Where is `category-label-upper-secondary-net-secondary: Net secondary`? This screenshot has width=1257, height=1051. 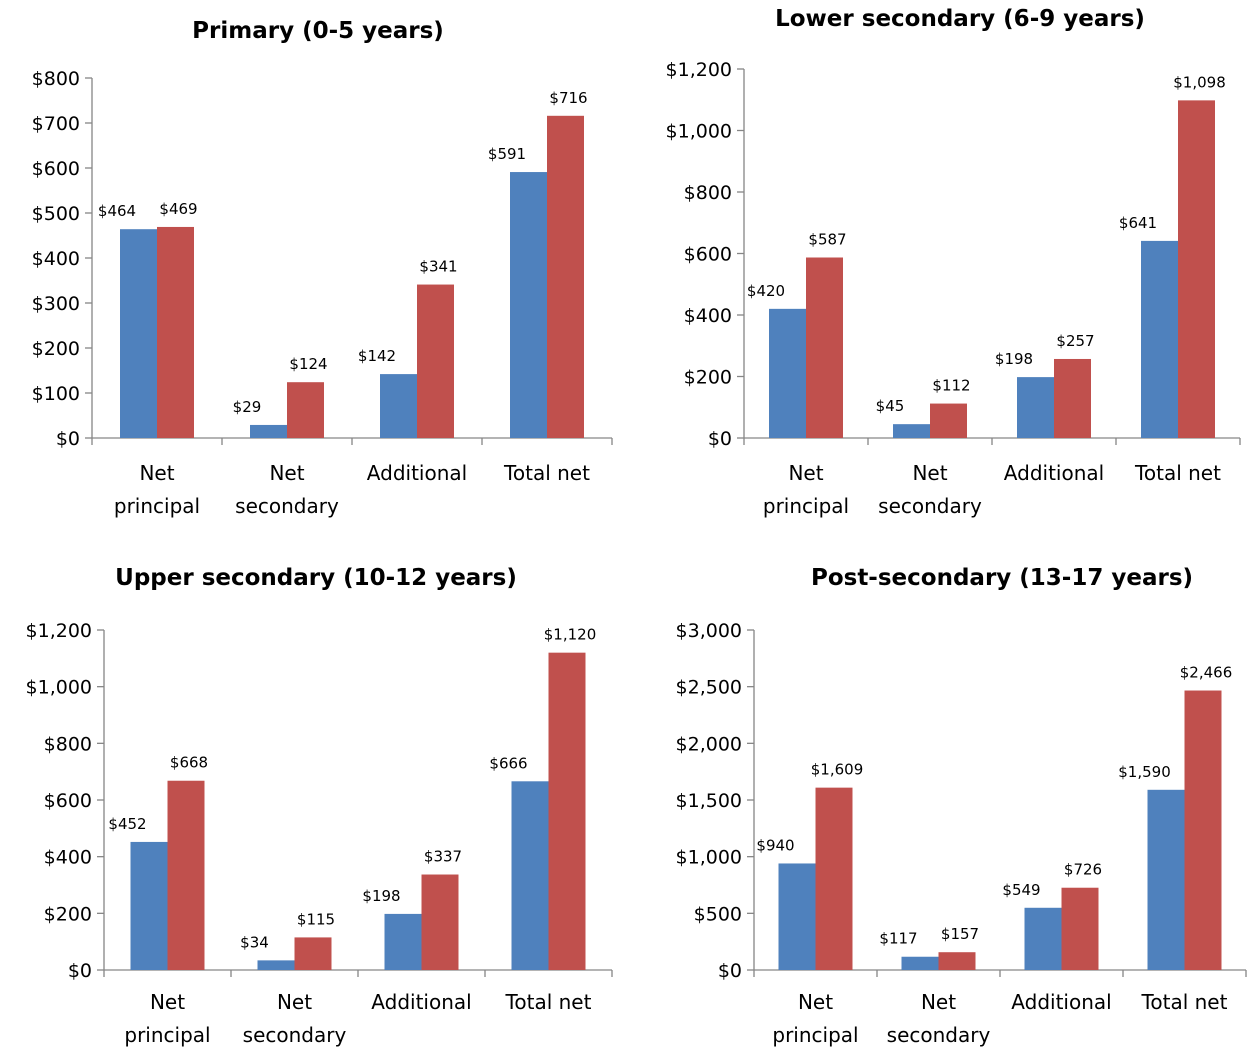 category-label-upper-secondary-net-secondary: Net secondary is located at coordinates (295, 1018).